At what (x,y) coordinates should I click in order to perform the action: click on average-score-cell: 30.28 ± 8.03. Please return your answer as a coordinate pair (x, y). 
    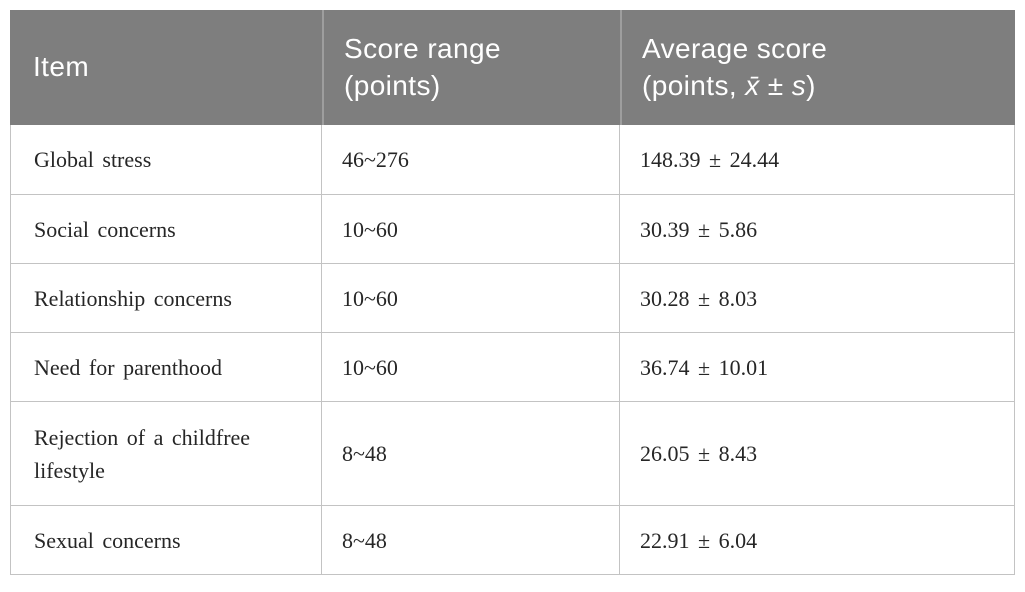
    Looking at the image, I should click on (699, 298).